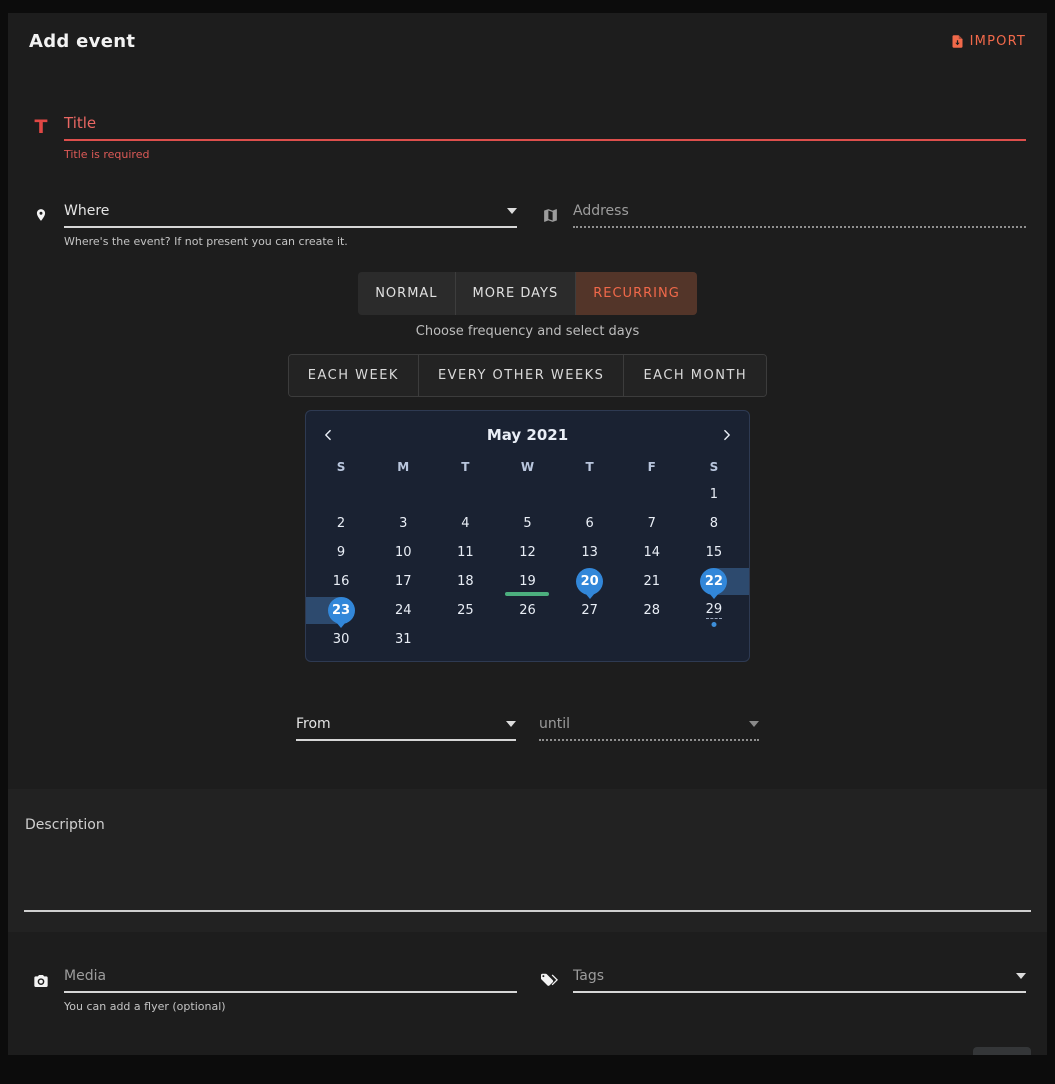  I want to click on calendar-day-25: 25, so click(465, 610).